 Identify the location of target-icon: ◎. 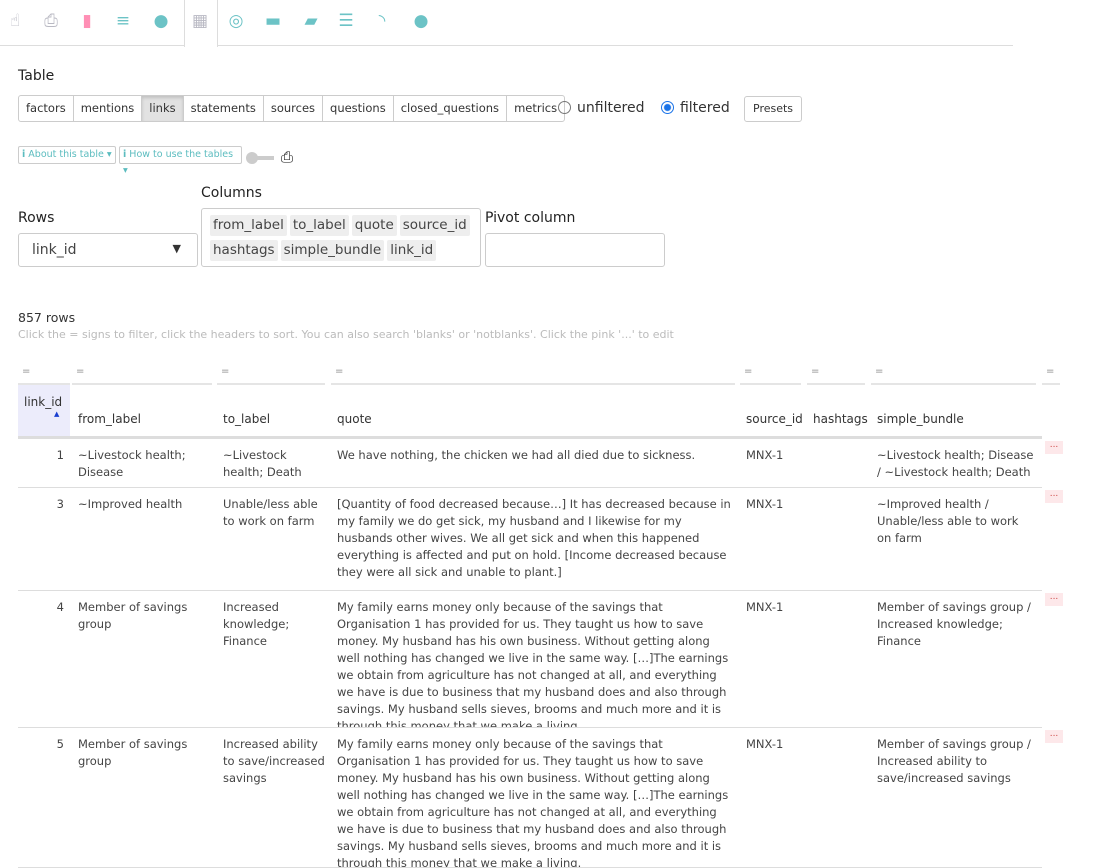
(236, 21).